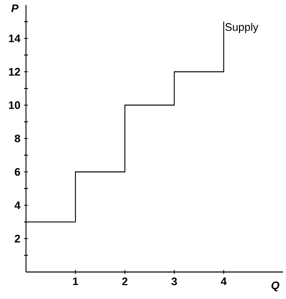 The width and height of the screenshot is (286, 299). Describe the element at coordinates (14, 72) in the screenshot. I see `y-tick-label: 12` at that location.